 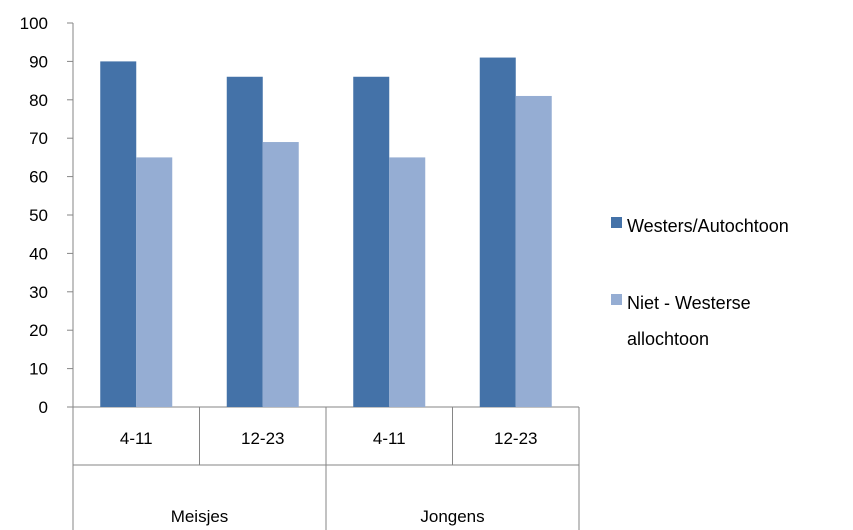 What do you see at coordinates (38, 253) in the screenshot?
I see `y-tick-label: 40` at bounding box center [38, 253].